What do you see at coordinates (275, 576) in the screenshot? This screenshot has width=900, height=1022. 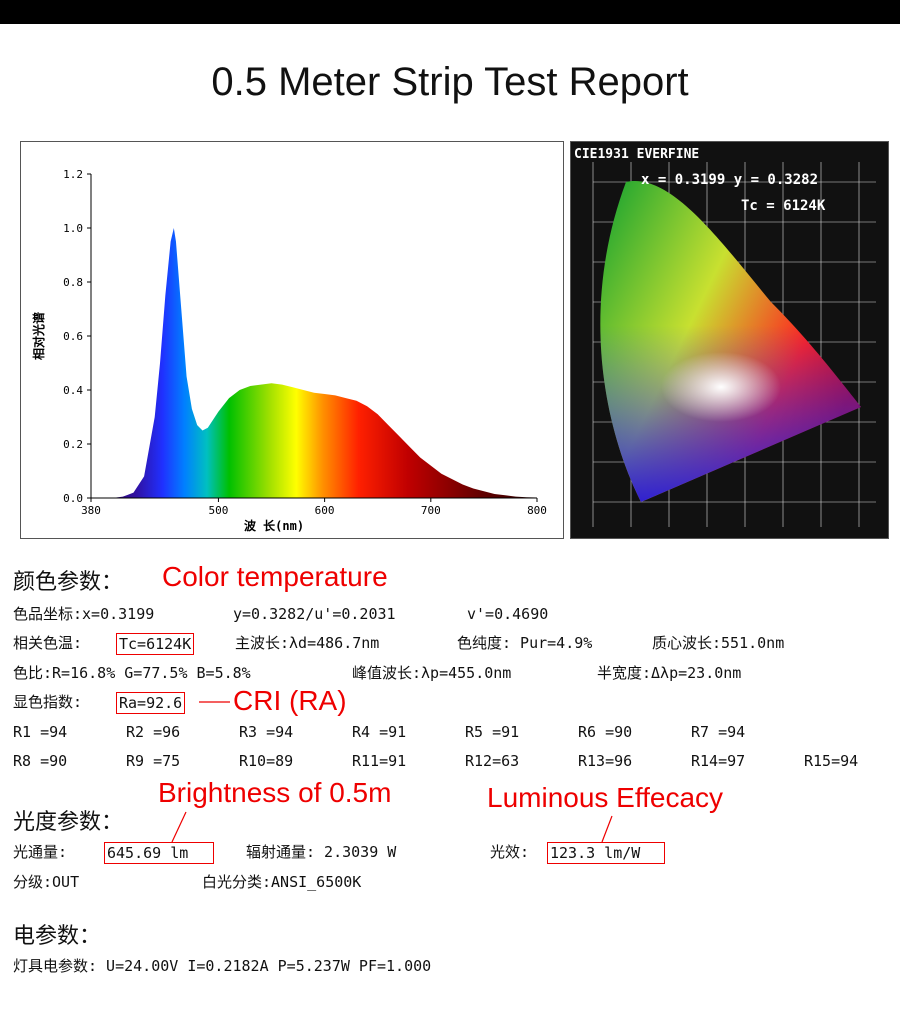 I see `annotation: Color temperature` at bounding box center [275, 576].